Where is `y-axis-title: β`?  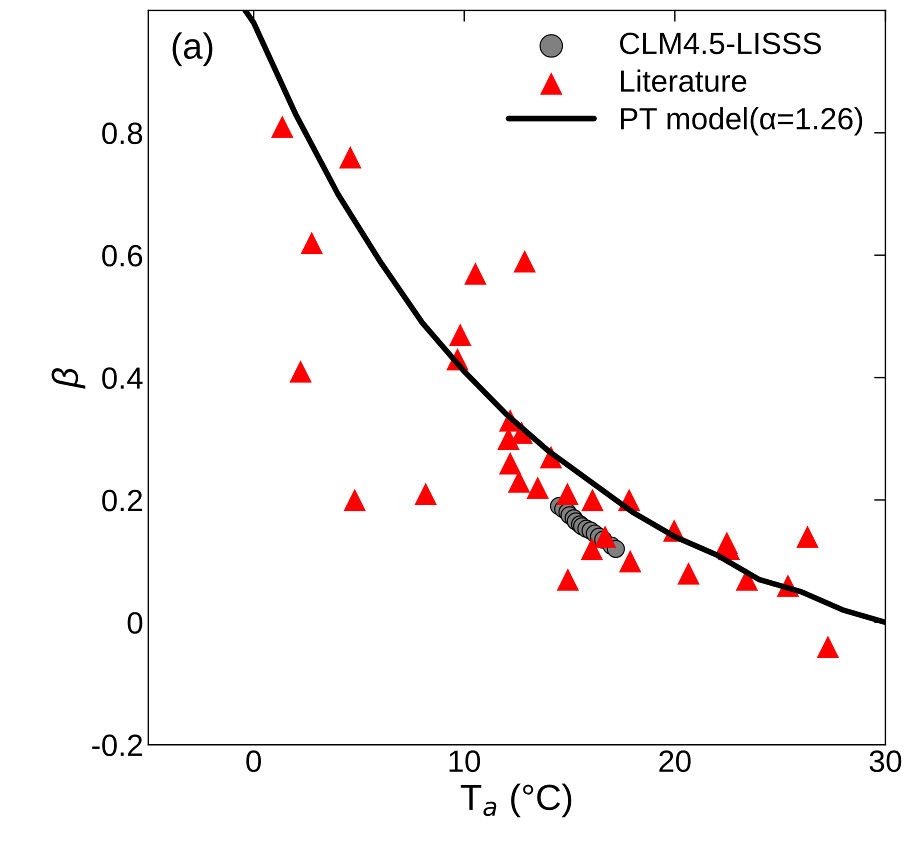
y-axis-title: β is located at coordinates (69, 378).